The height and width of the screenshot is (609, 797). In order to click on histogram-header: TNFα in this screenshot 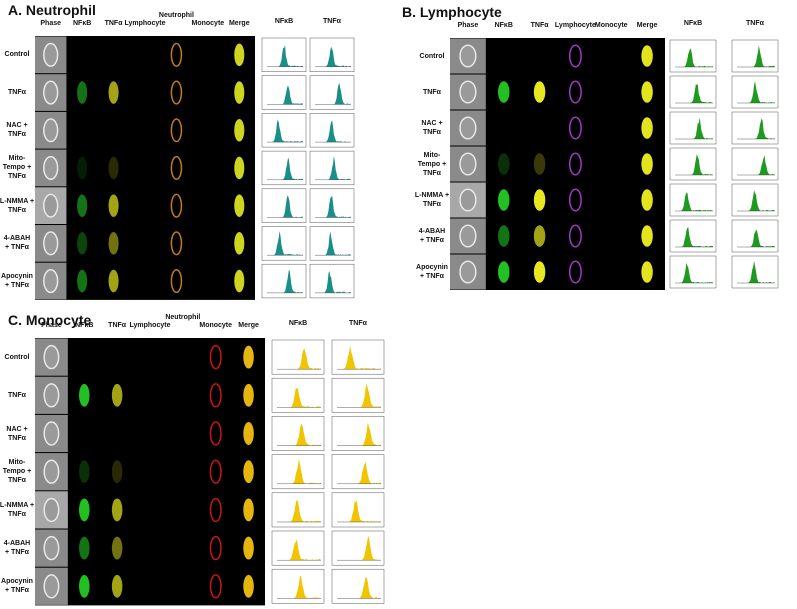, I will do `click(332, 21)`.